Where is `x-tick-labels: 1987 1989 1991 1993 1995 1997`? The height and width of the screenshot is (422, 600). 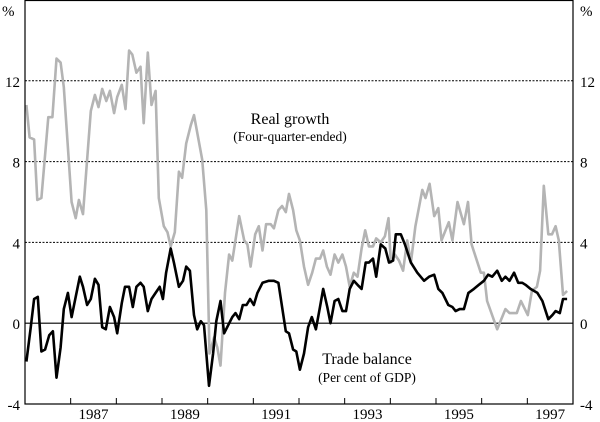 x-tick-labels: 1987 1989 1991 1993 1995 1997 is located at coordinates (322, 414).